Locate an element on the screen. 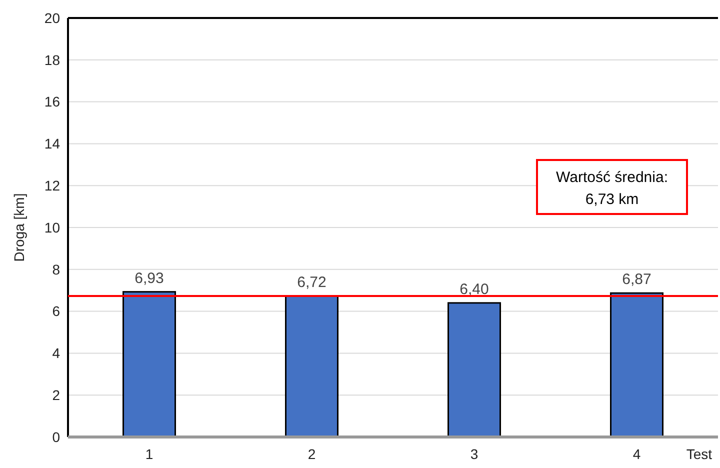 The height and width of the screenshot is (468, 720). y-tick-label: 14 is located at coordinates (52, 144).